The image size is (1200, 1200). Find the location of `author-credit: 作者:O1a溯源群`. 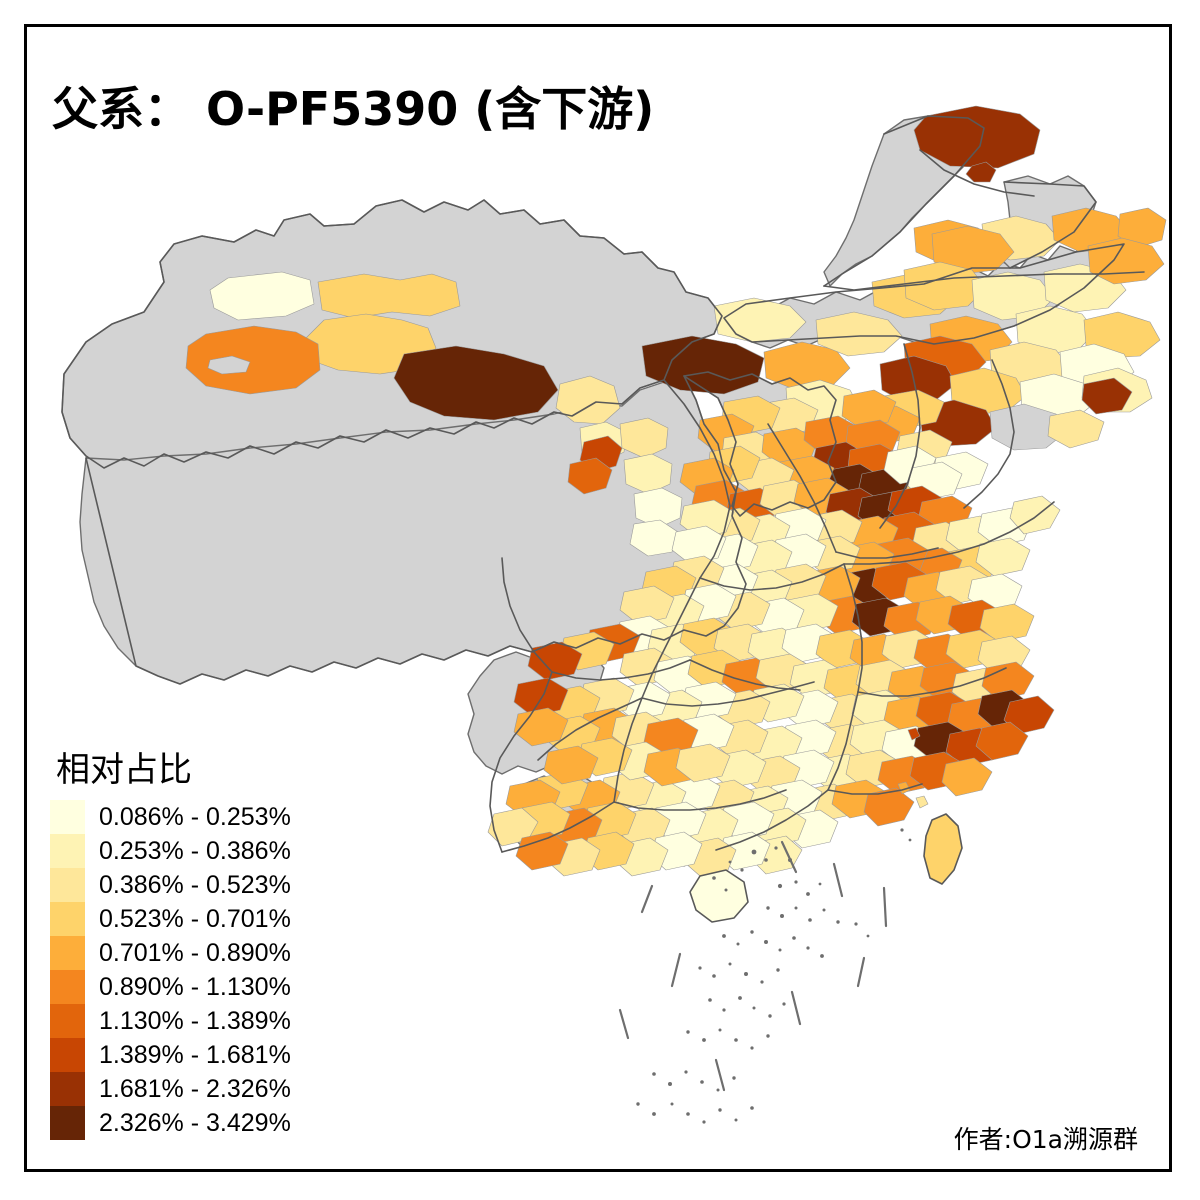

author-credit: 作者:O1a溯源群 is located at coordinates (1045, 1139).